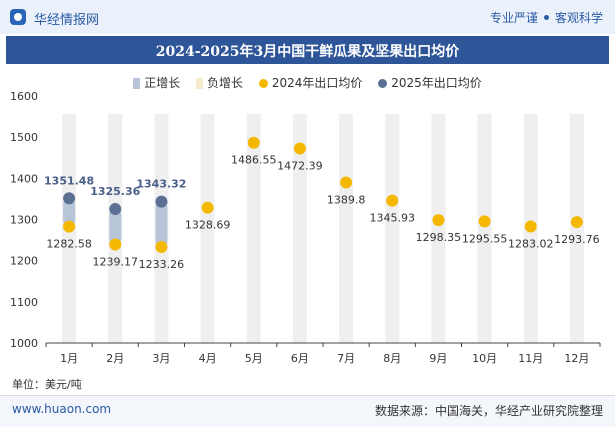  What do you see at coordinates (162, 83) in the screenshot?
I see `legend-label: 正增长` at bounding box center [162, 83].